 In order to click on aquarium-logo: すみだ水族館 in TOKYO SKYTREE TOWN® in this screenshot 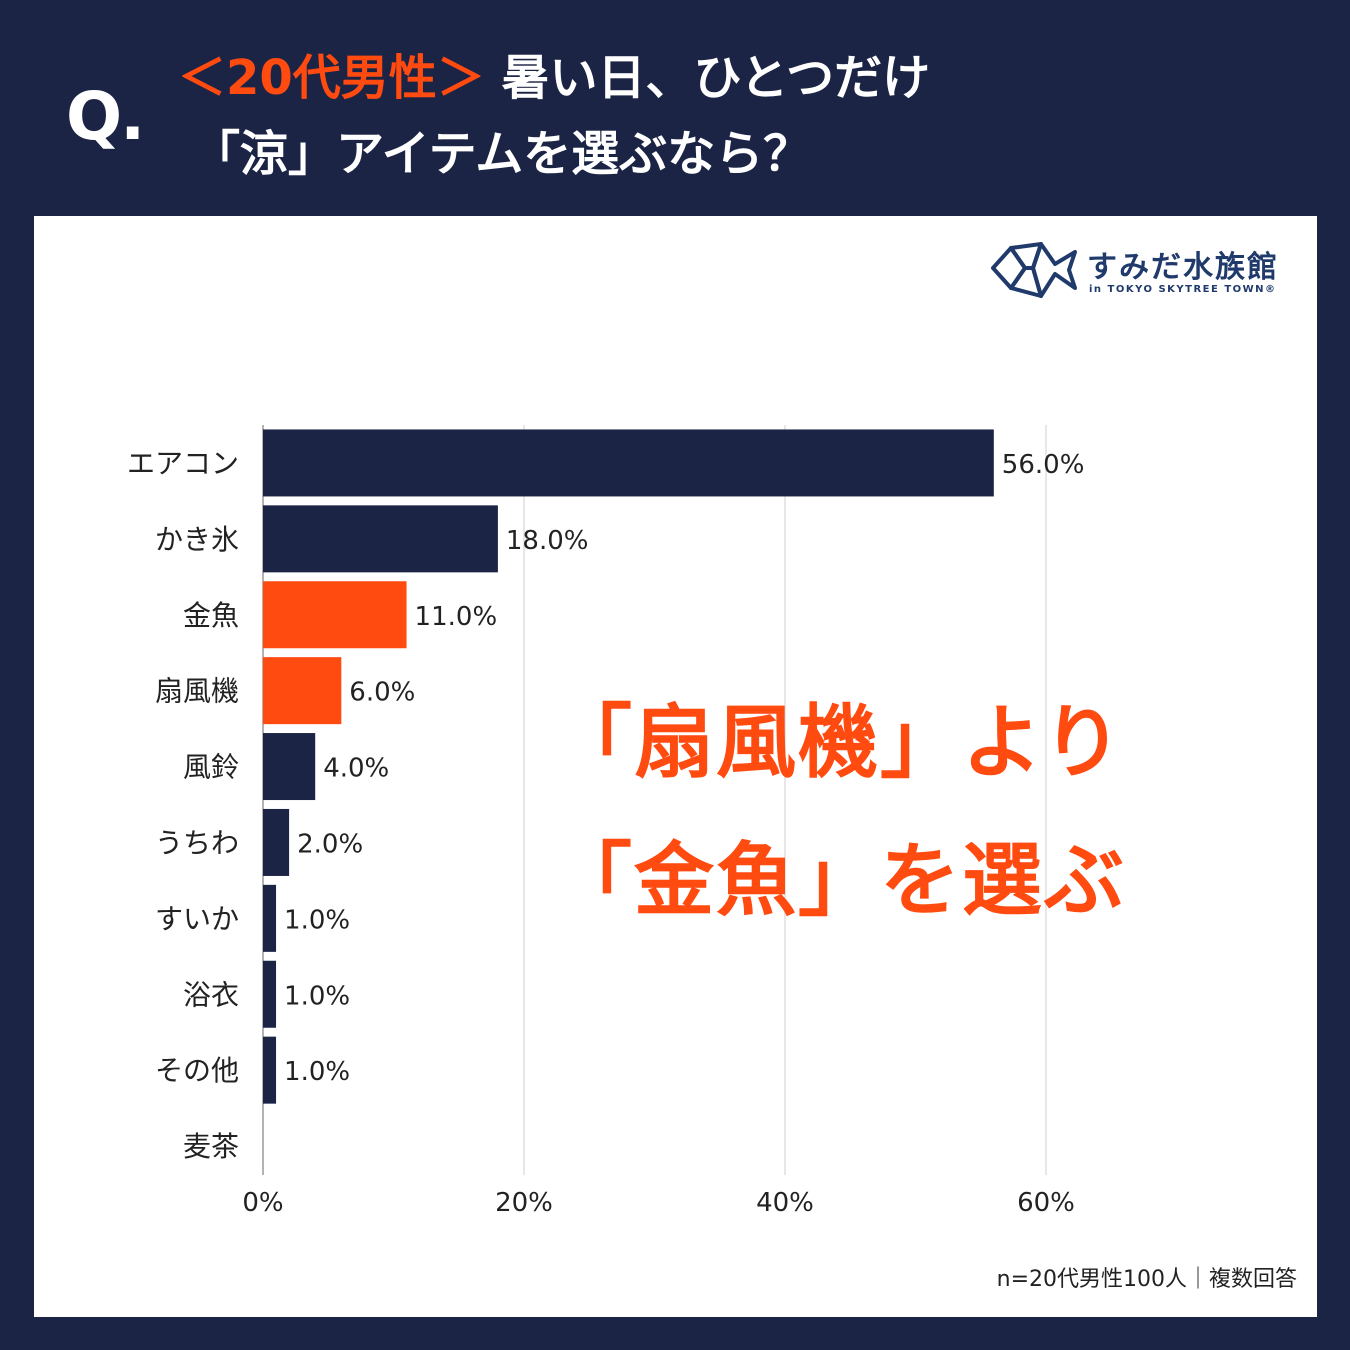, I will do `click(1144, 270)`.